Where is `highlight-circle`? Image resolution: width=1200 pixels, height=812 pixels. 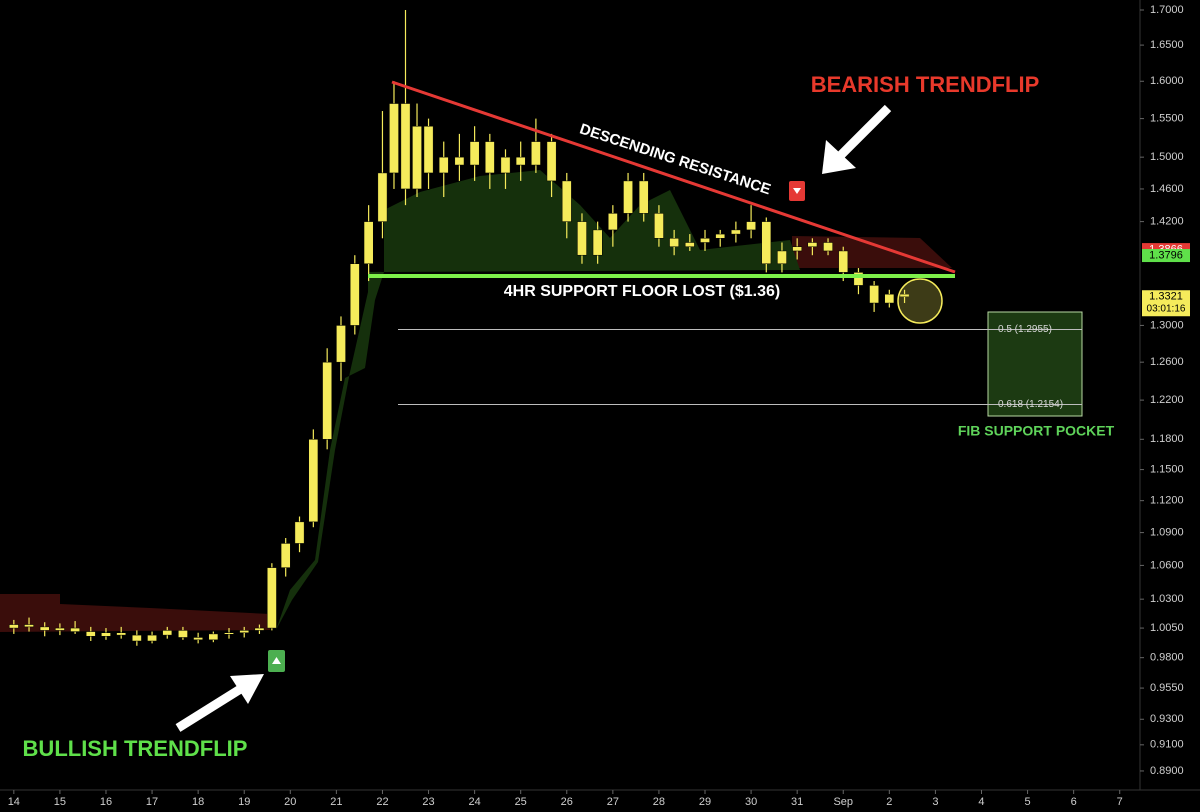
highlight-circle is located at coordinates (920, 301).